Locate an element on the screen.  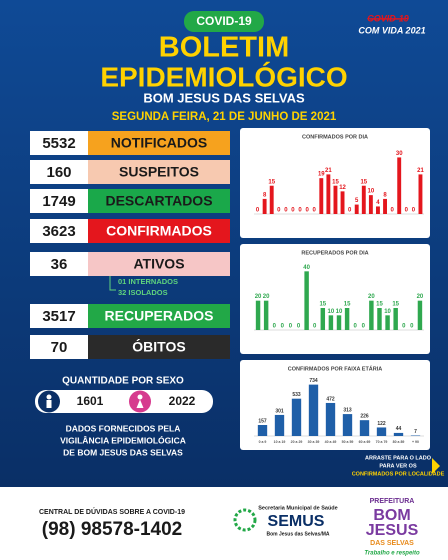
value-label: 226 is located at coordinates (364, 417).